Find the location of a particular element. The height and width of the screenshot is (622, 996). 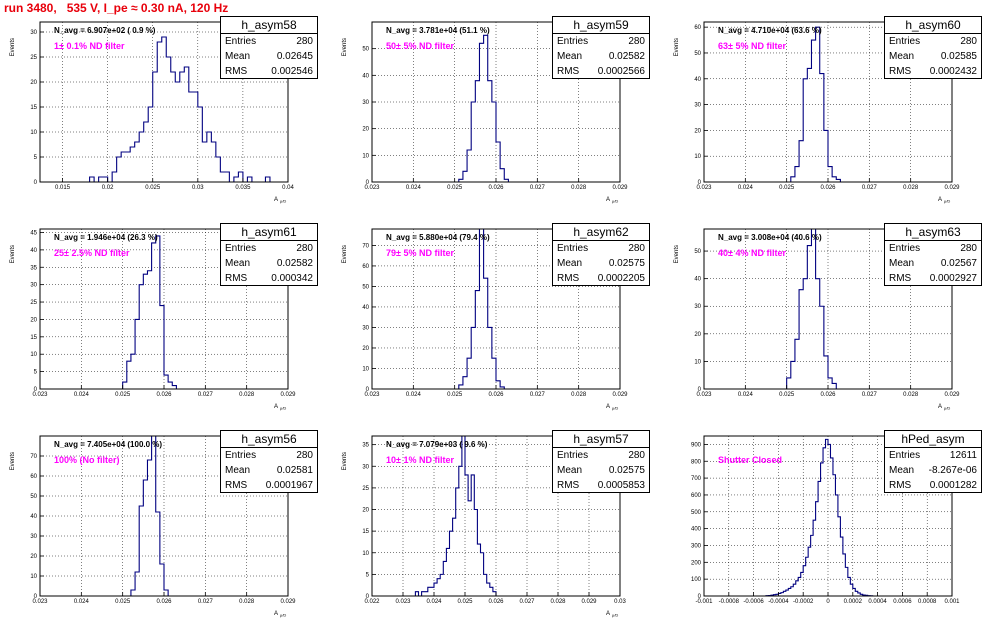

stats-row: RMS 0.0001282 is located at coordinates (933, 485).